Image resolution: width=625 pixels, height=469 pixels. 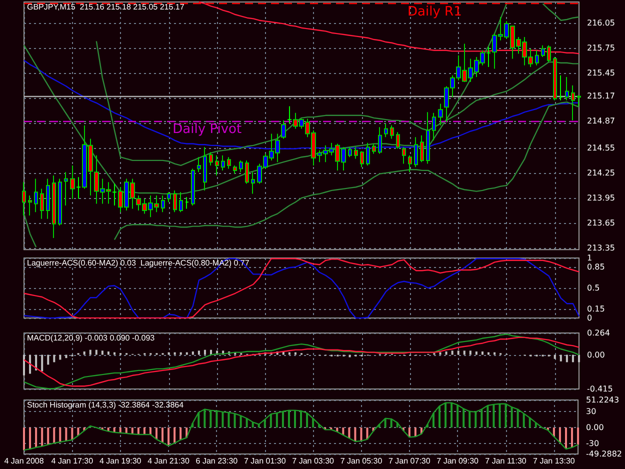 What do you see at coordinates (265, 461) in the screenshot?
I see `x-tick-label: 7 Jan 01:30` at bounding box center [265, 461].